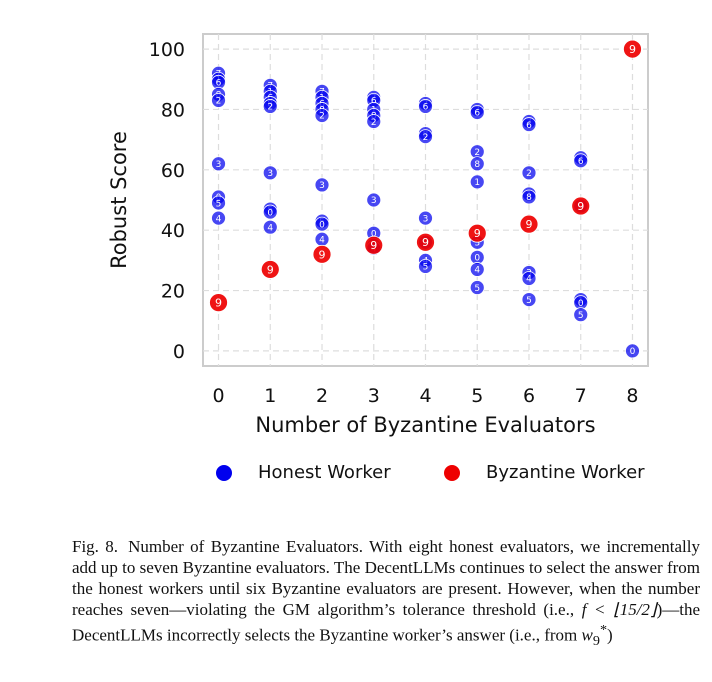  What do you see at coordinates (119, 200) in the screenshot?
I see `y-axis-label: Robust Score` at bounding box center [119, 200].